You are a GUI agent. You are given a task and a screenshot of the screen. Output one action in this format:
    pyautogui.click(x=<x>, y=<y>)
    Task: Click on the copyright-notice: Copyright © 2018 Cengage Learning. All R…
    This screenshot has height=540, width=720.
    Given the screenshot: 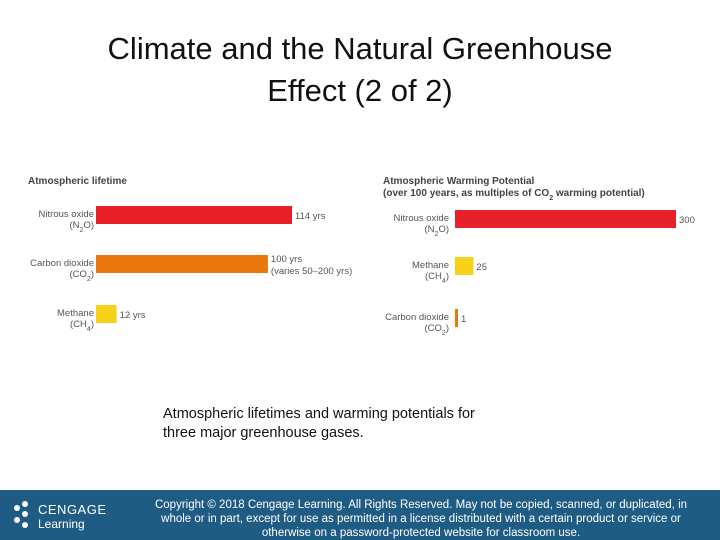 What is the action you would take?
    pyautogui.click(x=421, y=519)
    